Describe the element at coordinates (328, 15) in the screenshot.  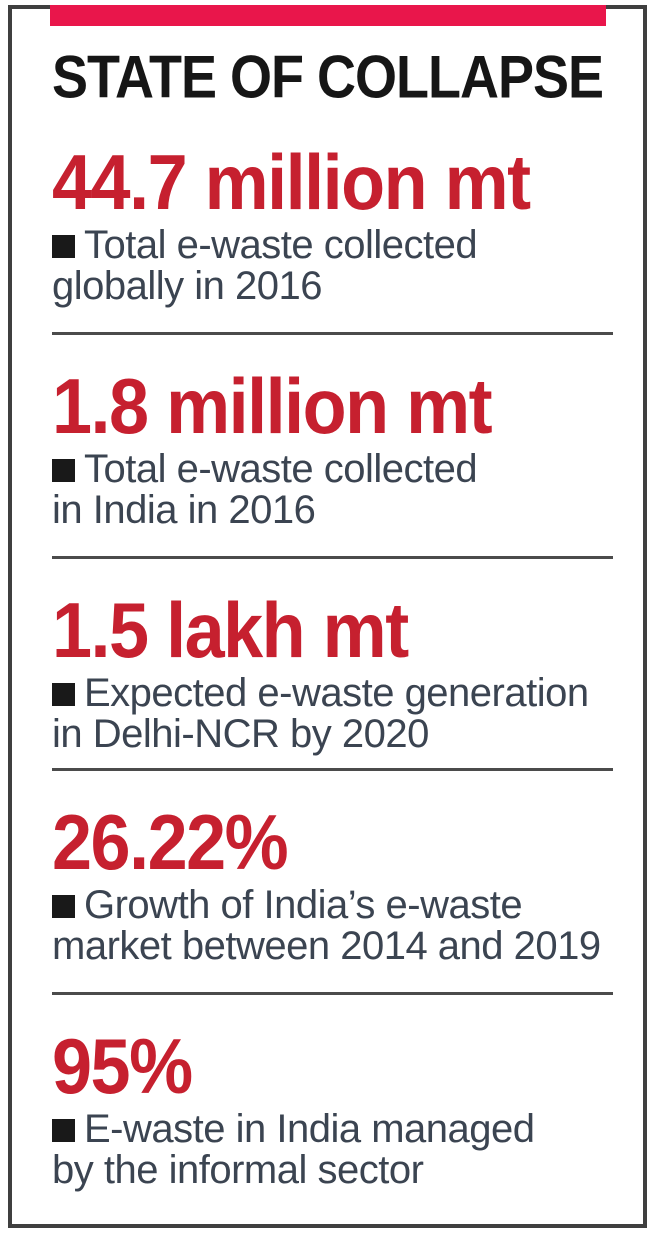
I see `top-accent-bar` at that location.